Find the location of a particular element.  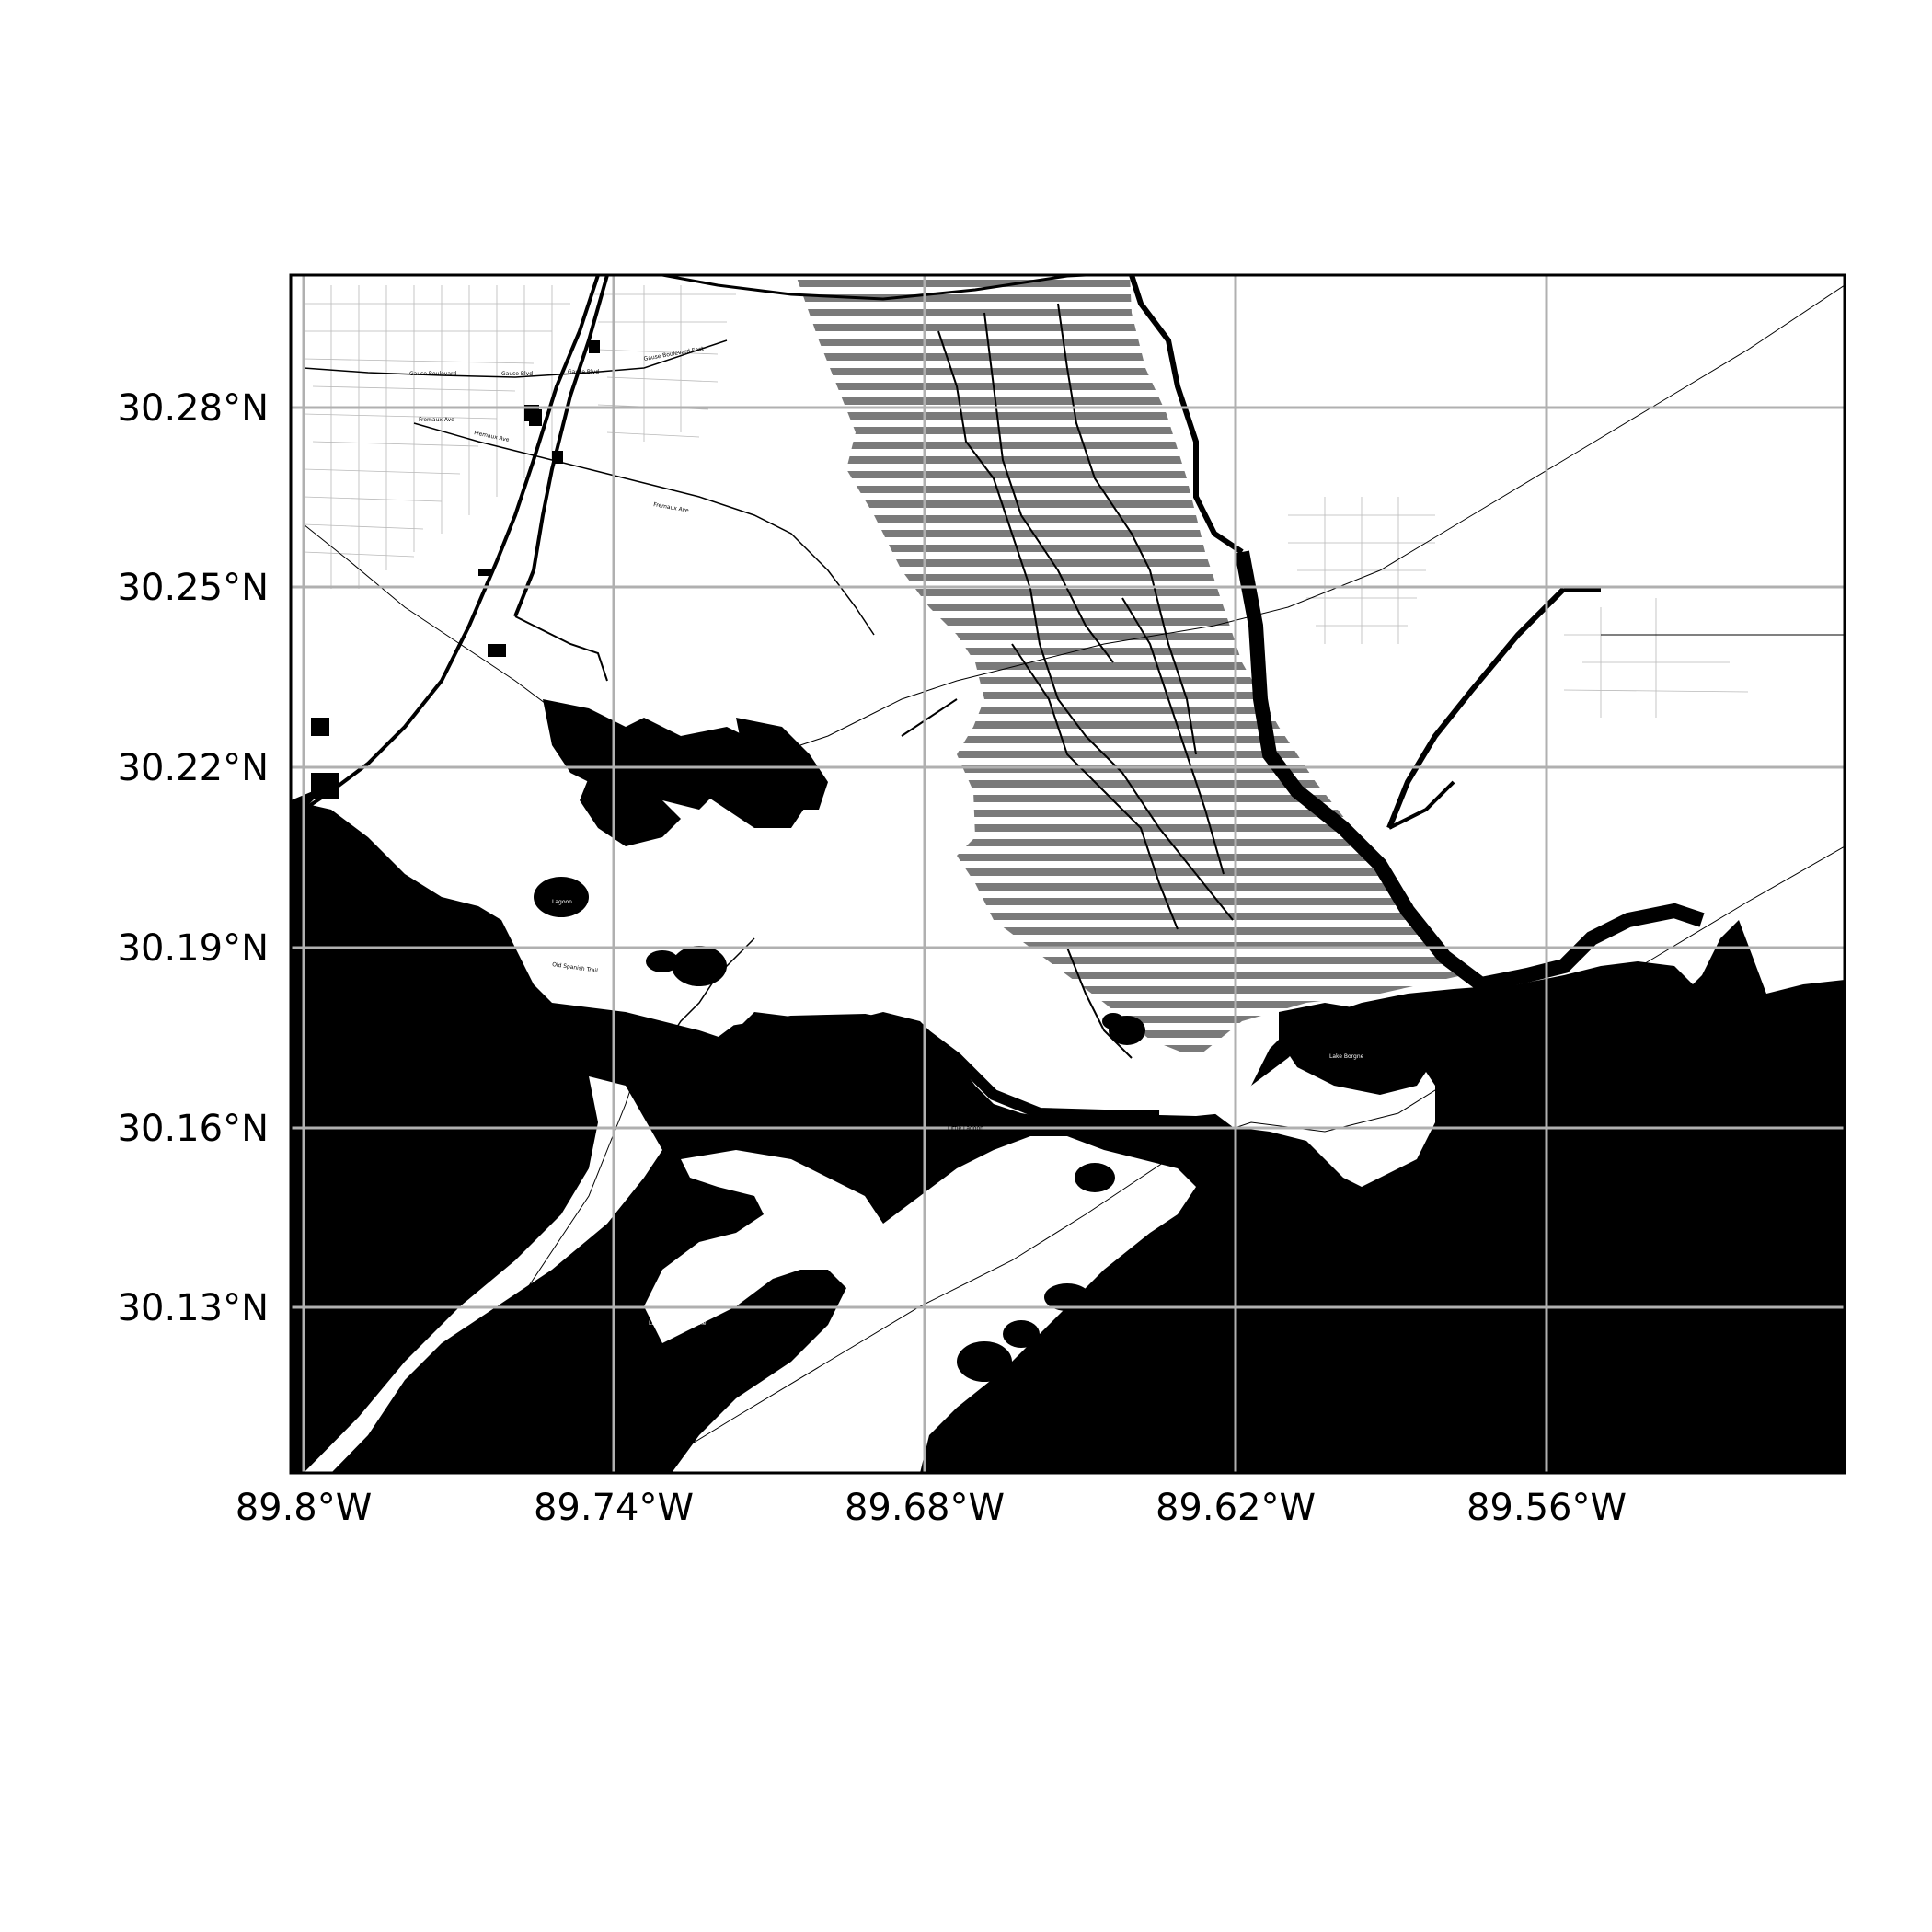

lon-tick-labels: 89.8°W 89.74°W 89.68°W 89.62°W 89.56°W is located at coordinates (931, 1508).